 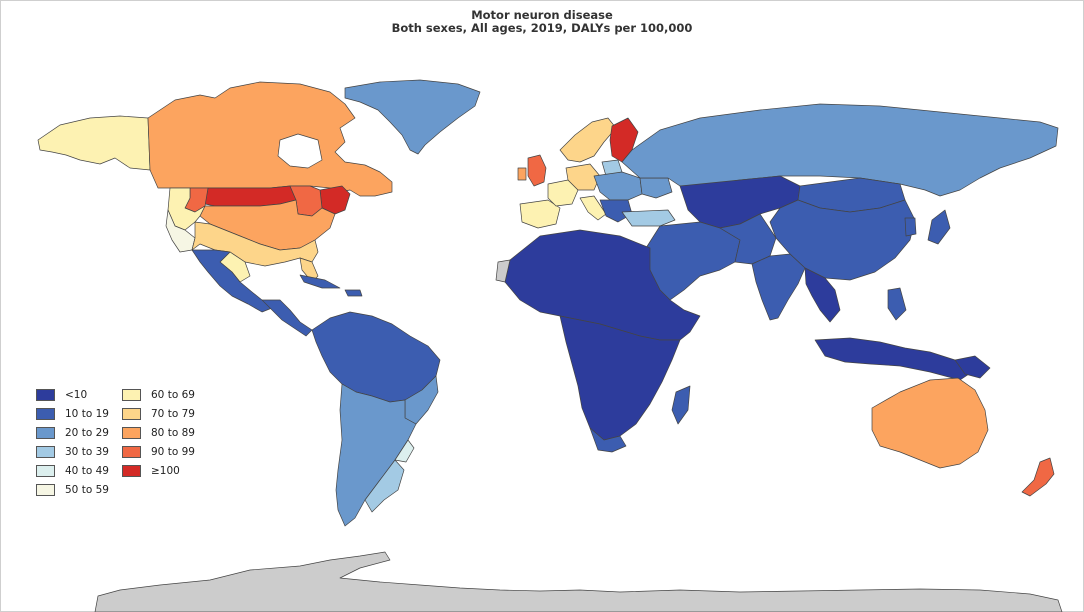 What do you see at coordinates (972, 367) in the screenshot?
I see `region-png` at bounding box center [972, 367].